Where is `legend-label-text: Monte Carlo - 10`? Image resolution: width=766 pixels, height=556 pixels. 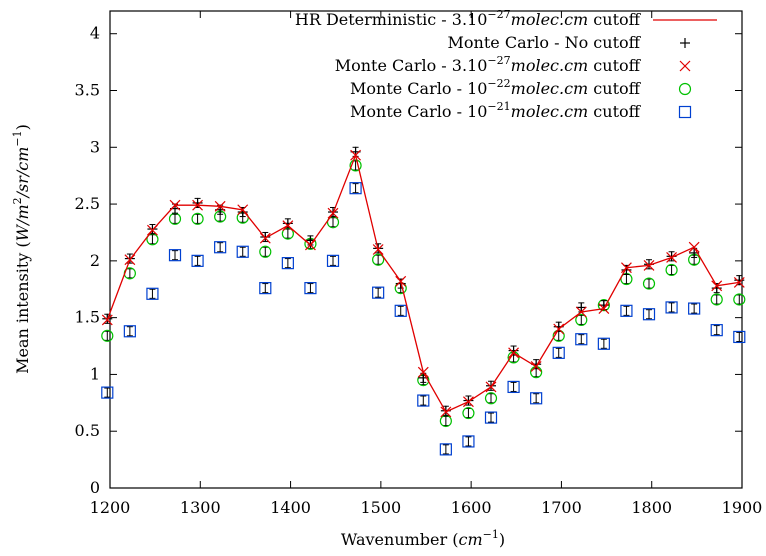 legend-label-text: Monte Carlo - 10 is located at coordinates (418, 111).